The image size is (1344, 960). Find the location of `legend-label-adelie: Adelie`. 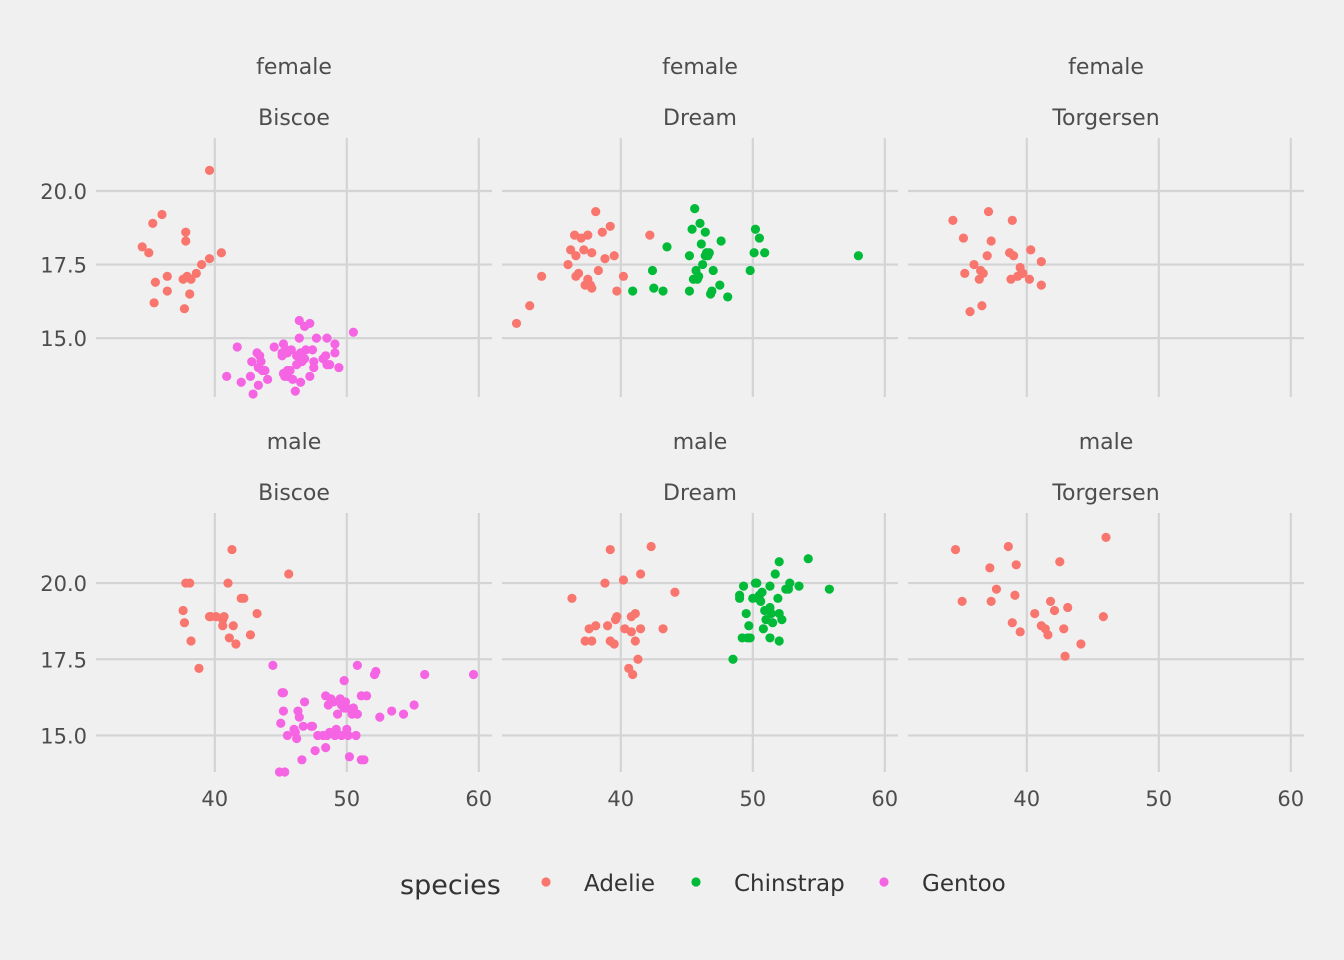

legend-label-adelie: Adelie is located at coordinates (619, 884).